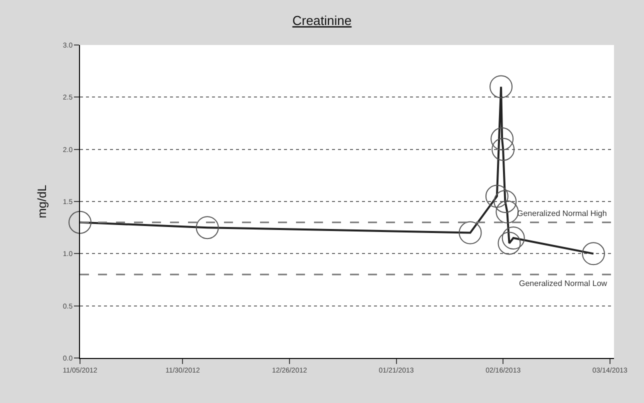 The image size is (644, 403). What do you see at coordinates (322, 20) in the screenshot?
I see `chart-title: Creatinine` at bounding box center [322, 20].